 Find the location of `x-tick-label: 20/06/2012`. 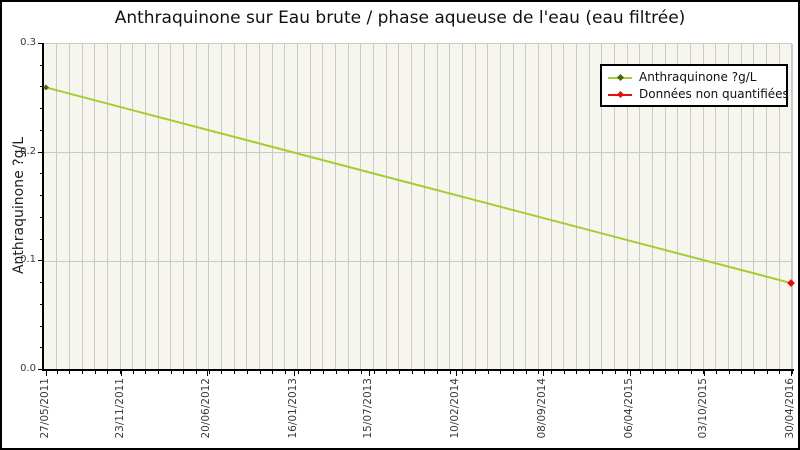

x-tick-label: 20/06/2012 is located at coordinates (206, 408).